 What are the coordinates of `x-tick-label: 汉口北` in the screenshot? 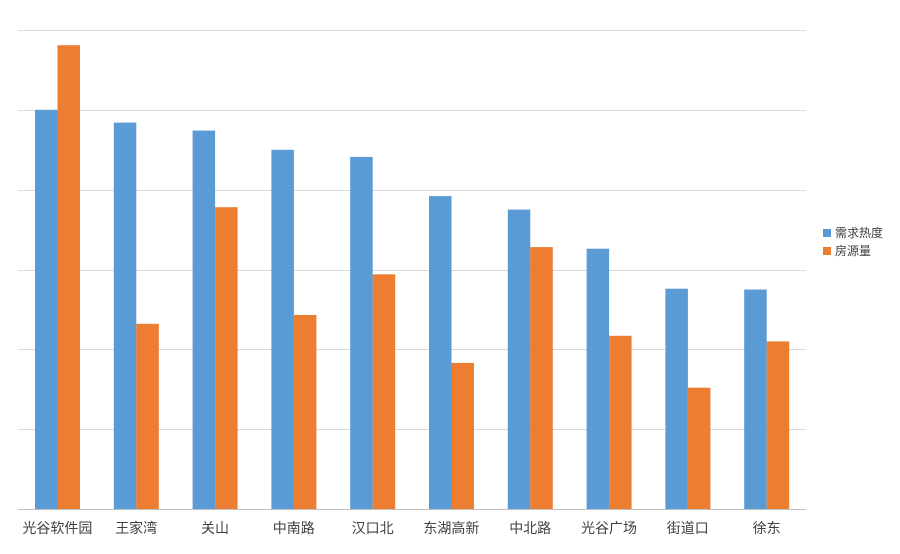 It's located at (373, 529).